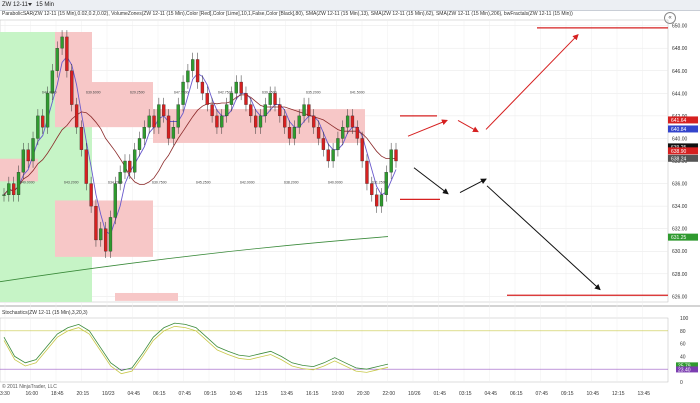 The height and width of the screenshot is (403, 700). Describe the element at coordinates (679, 159) in the screenshot. I see `price-badge-text: 638.24` at that location.